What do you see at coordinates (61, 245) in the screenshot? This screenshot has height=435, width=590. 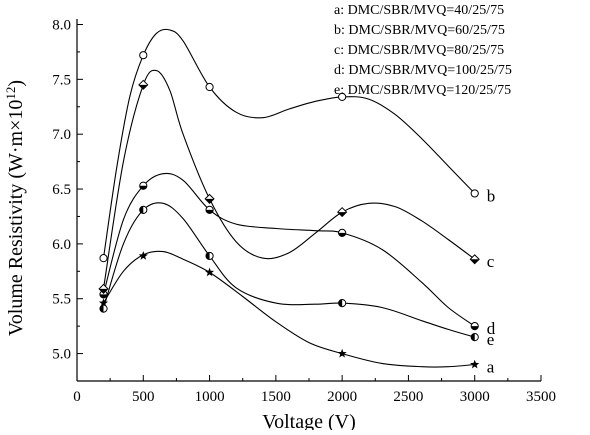 I see `y-tick-label: 6.0` at bounding box center [61, 245].